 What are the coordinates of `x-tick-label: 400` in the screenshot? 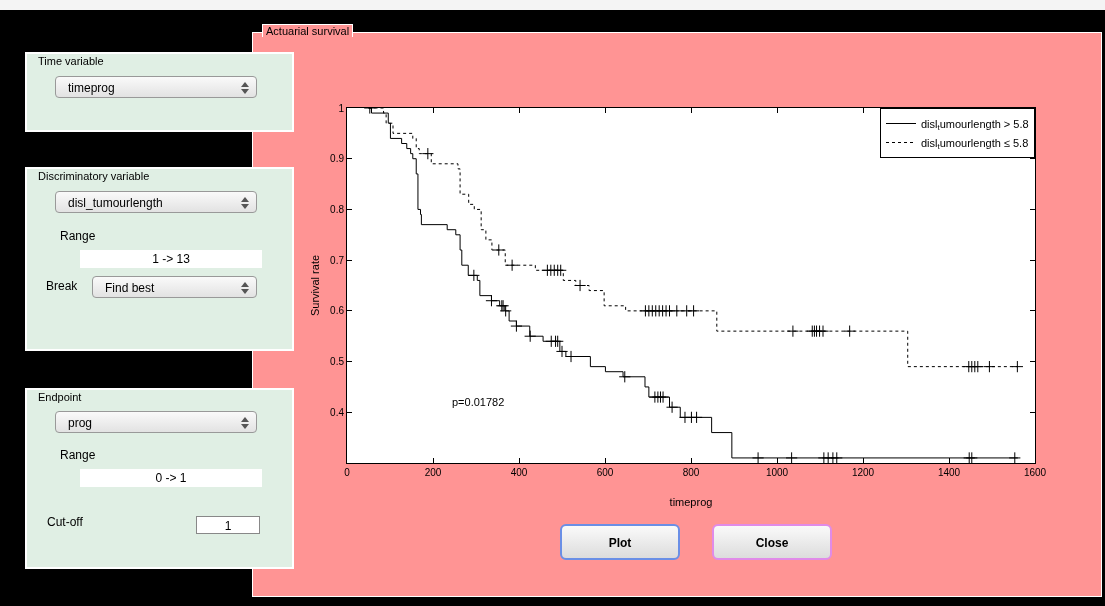 It's located at (519, 472).